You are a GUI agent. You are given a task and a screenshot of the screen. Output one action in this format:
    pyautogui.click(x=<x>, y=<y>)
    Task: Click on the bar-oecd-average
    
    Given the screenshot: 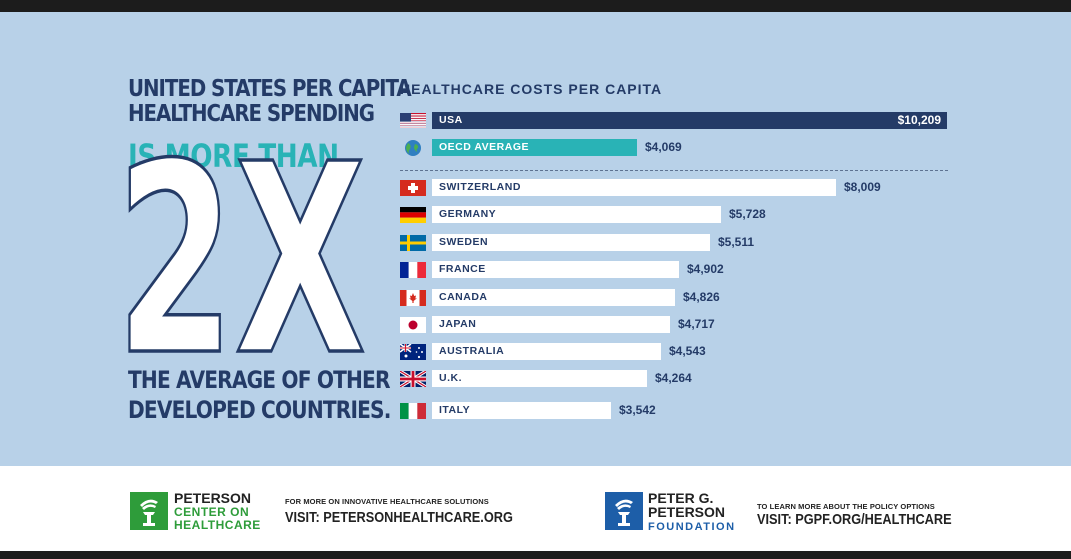 What is the action you would take?
    pyautogui.click(x=534, y=147)
    